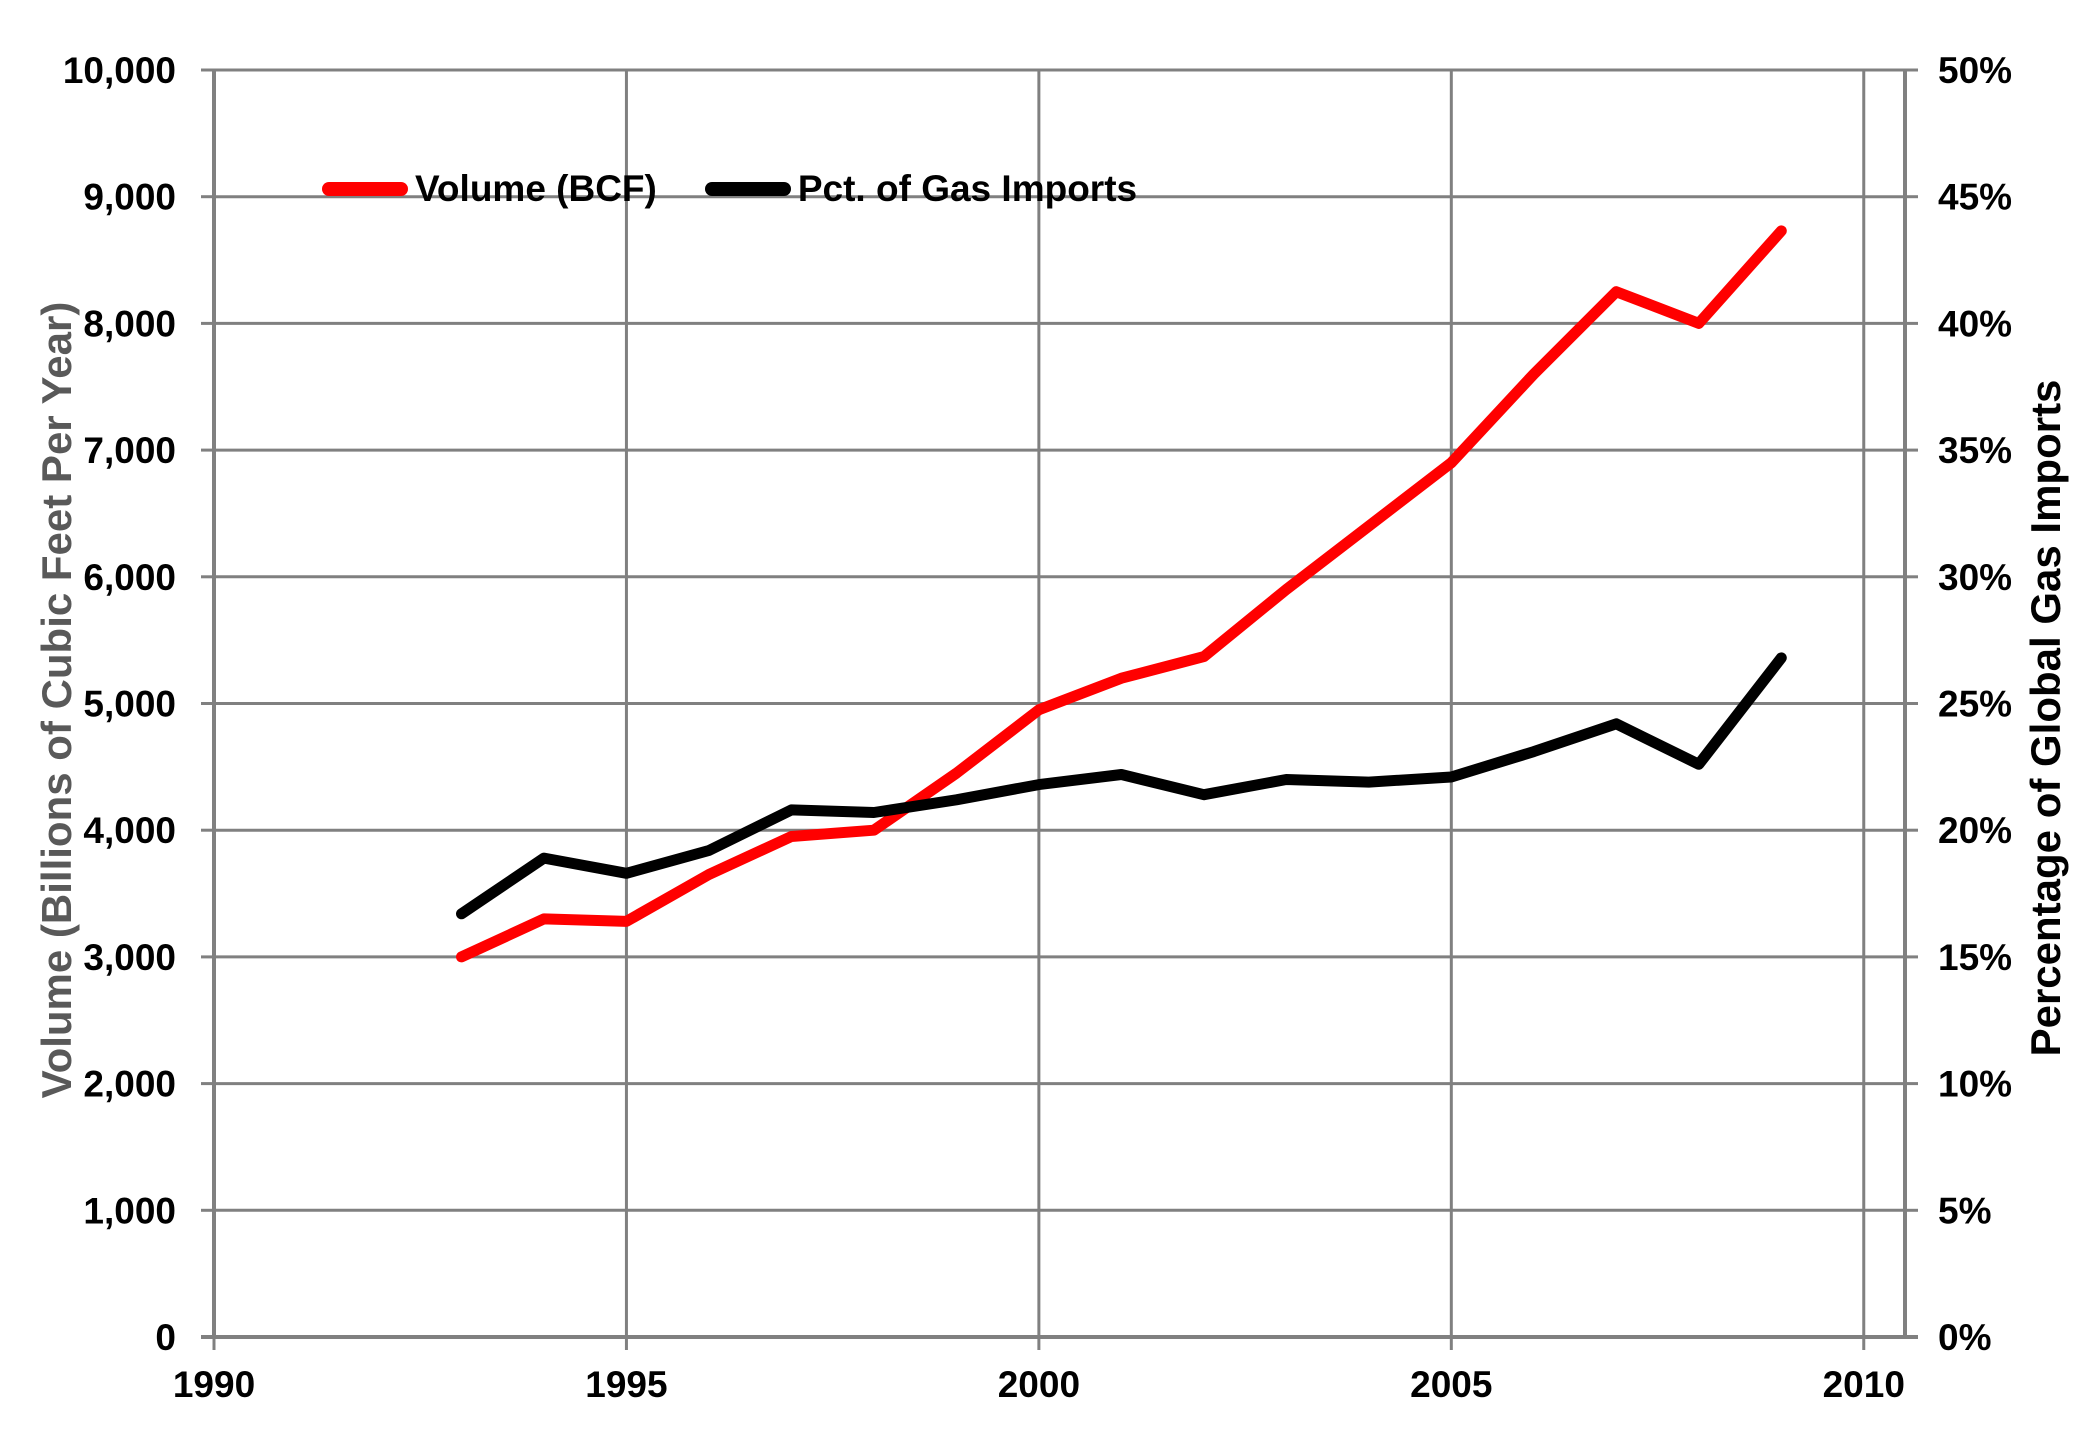 The height and width of the screenshot is (1450, 2100). Describe the element at coordinates (626, 1384) in the screenshot. I see `x-axis-tick-label: 1995` at that location.